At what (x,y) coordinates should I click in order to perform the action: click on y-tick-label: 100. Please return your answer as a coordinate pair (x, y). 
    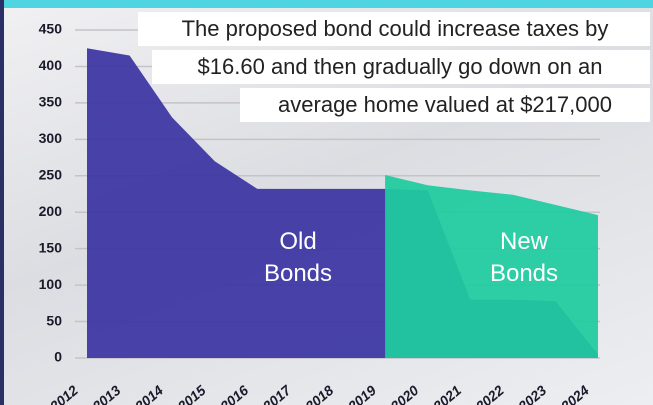
    Looking at the image, I should click on (51, 284).